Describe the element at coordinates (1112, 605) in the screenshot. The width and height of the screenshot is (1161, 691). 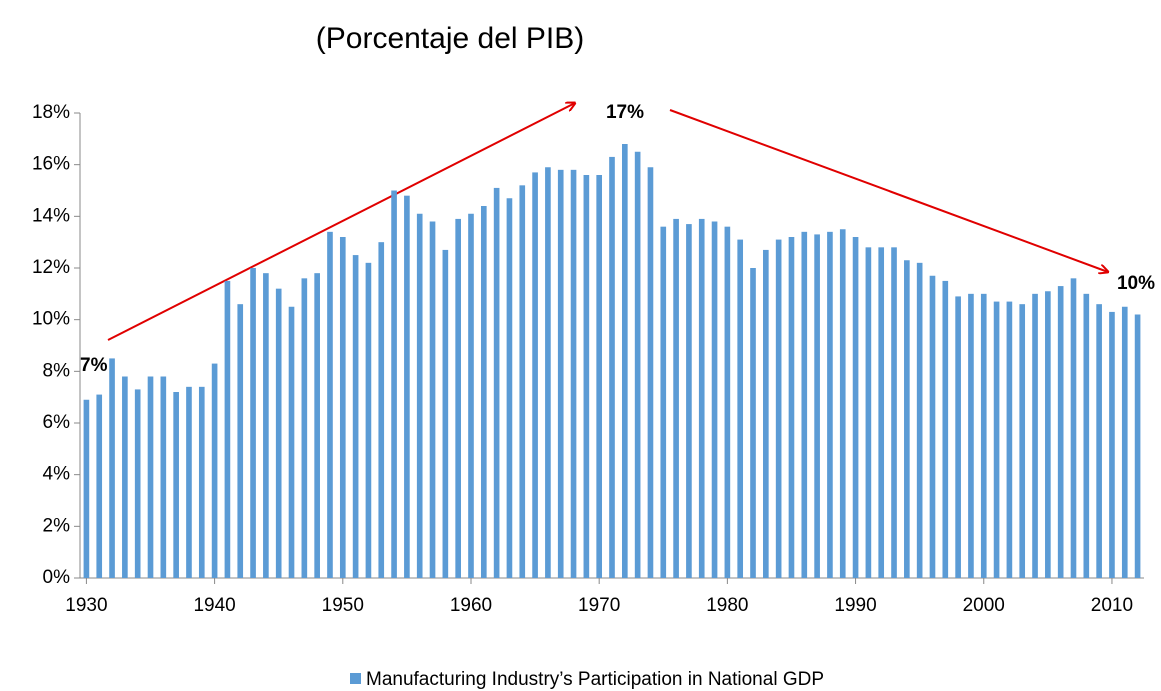
I see `x-tick-label: 2010` at that location.